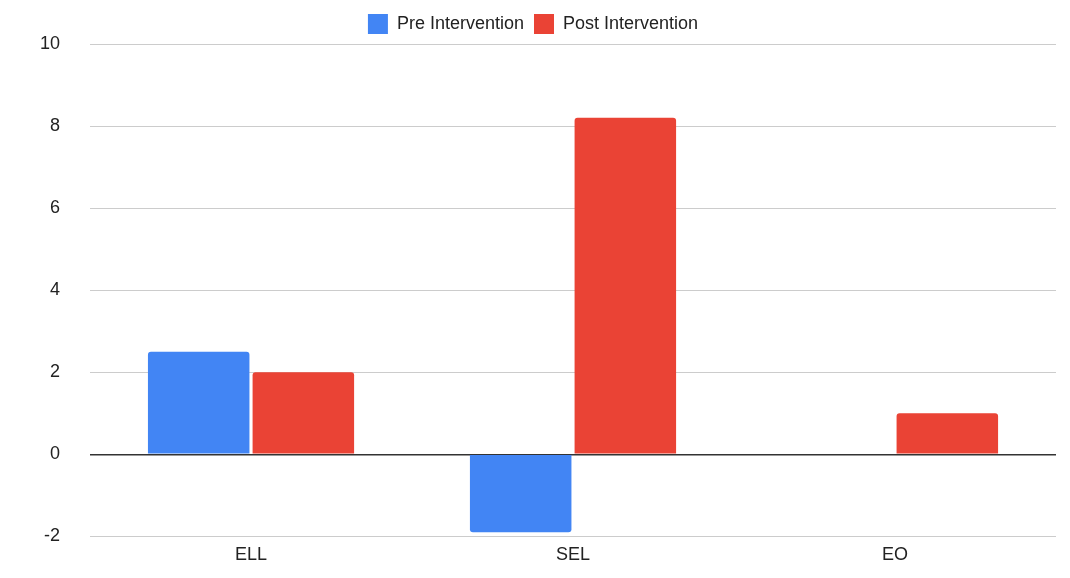  Describe the element at coordinates (55, 289) in the screenshot. I see `y-tick-label: 4` at that location.